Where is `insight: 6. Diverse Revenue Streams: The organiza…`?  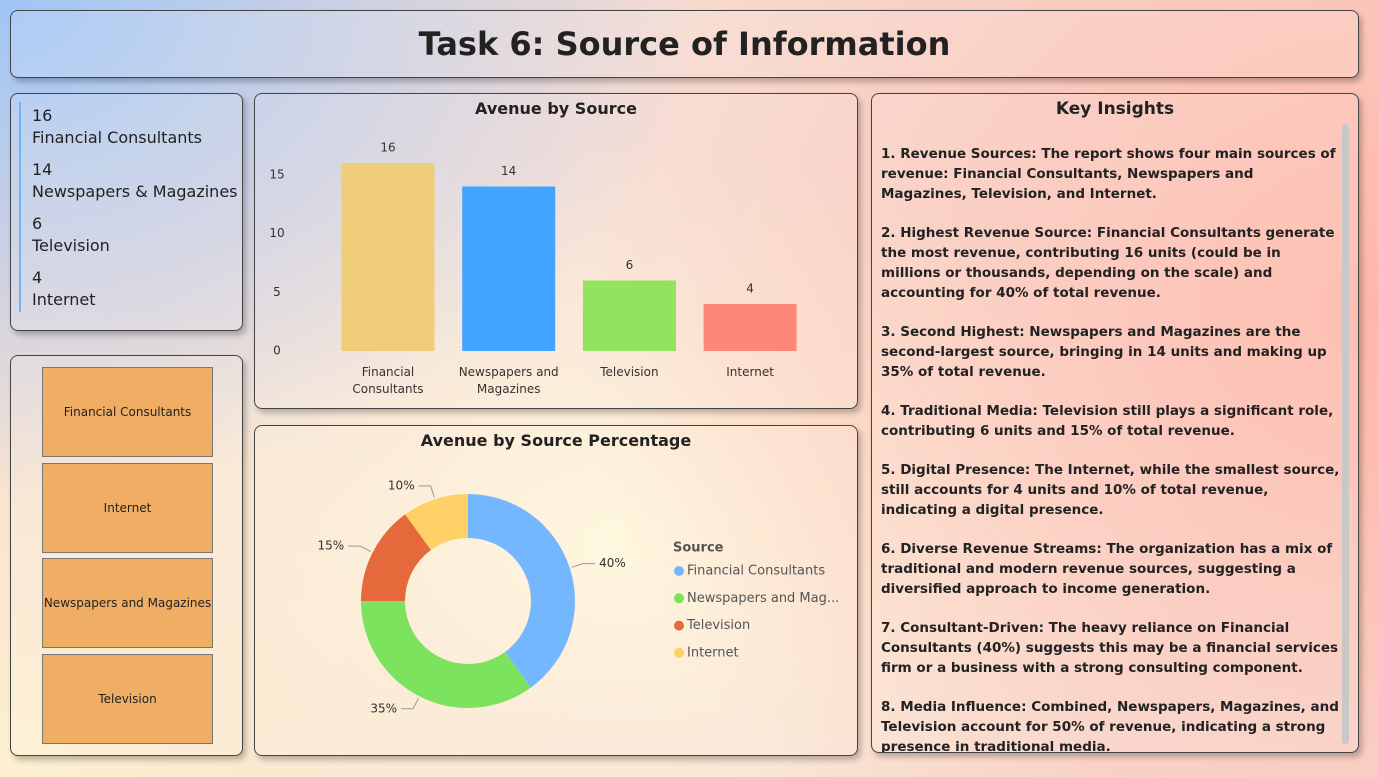 insight: 6. Diverse Revenue Streams: The organiza… is located at coordinates (1107, 569).